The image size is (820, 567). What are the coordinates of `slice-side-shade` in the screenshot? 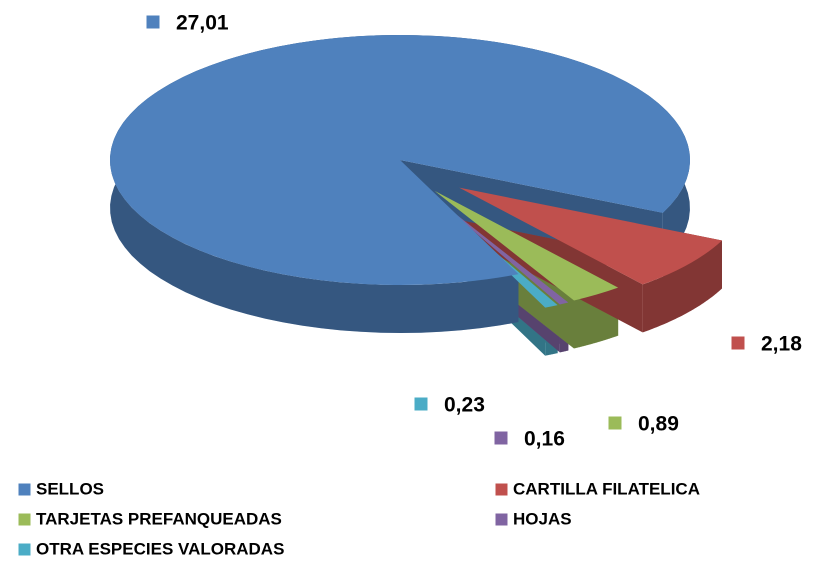 It's located at (682, 286).